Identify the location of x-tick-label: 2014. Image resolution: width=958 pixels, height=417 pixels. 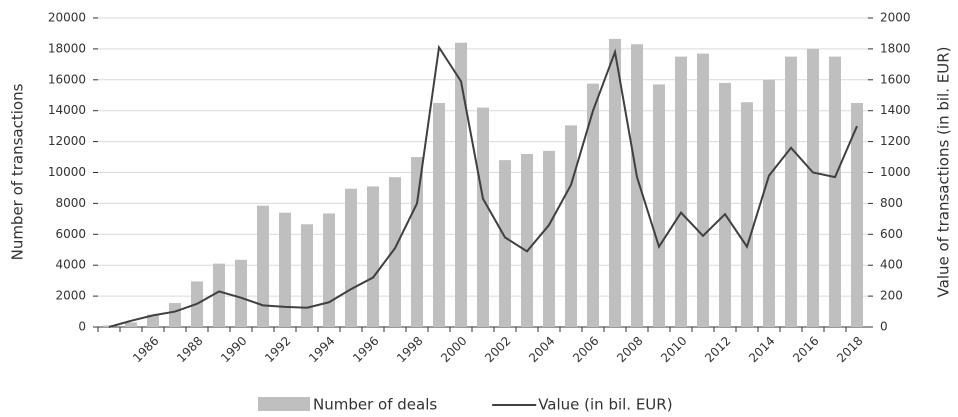
(761, 349).